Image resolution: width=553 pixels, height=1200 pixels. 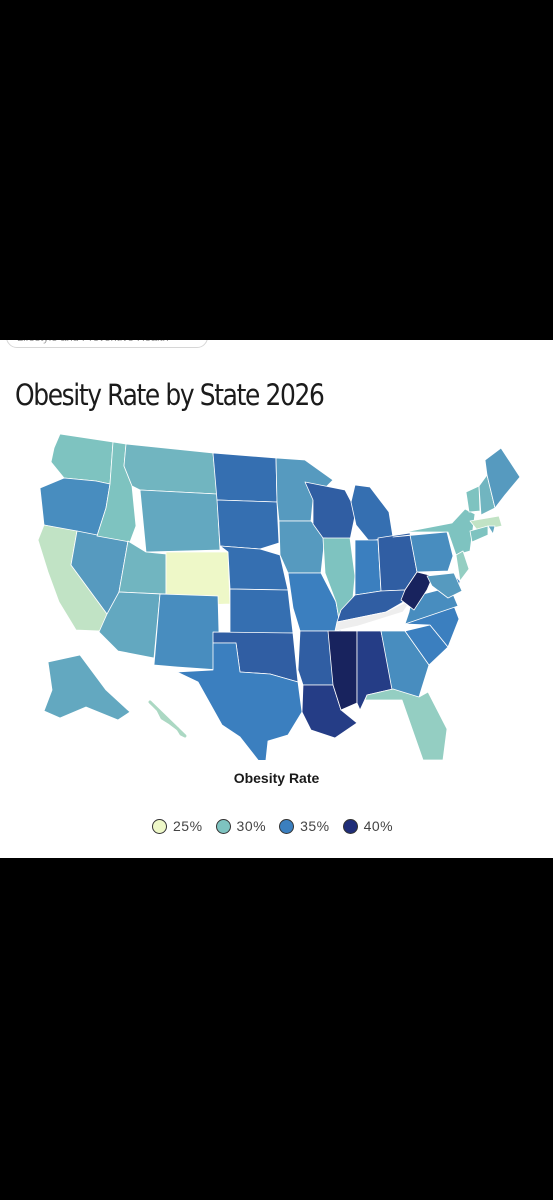 I want to click on state-ky, so click(x=374, y=606).